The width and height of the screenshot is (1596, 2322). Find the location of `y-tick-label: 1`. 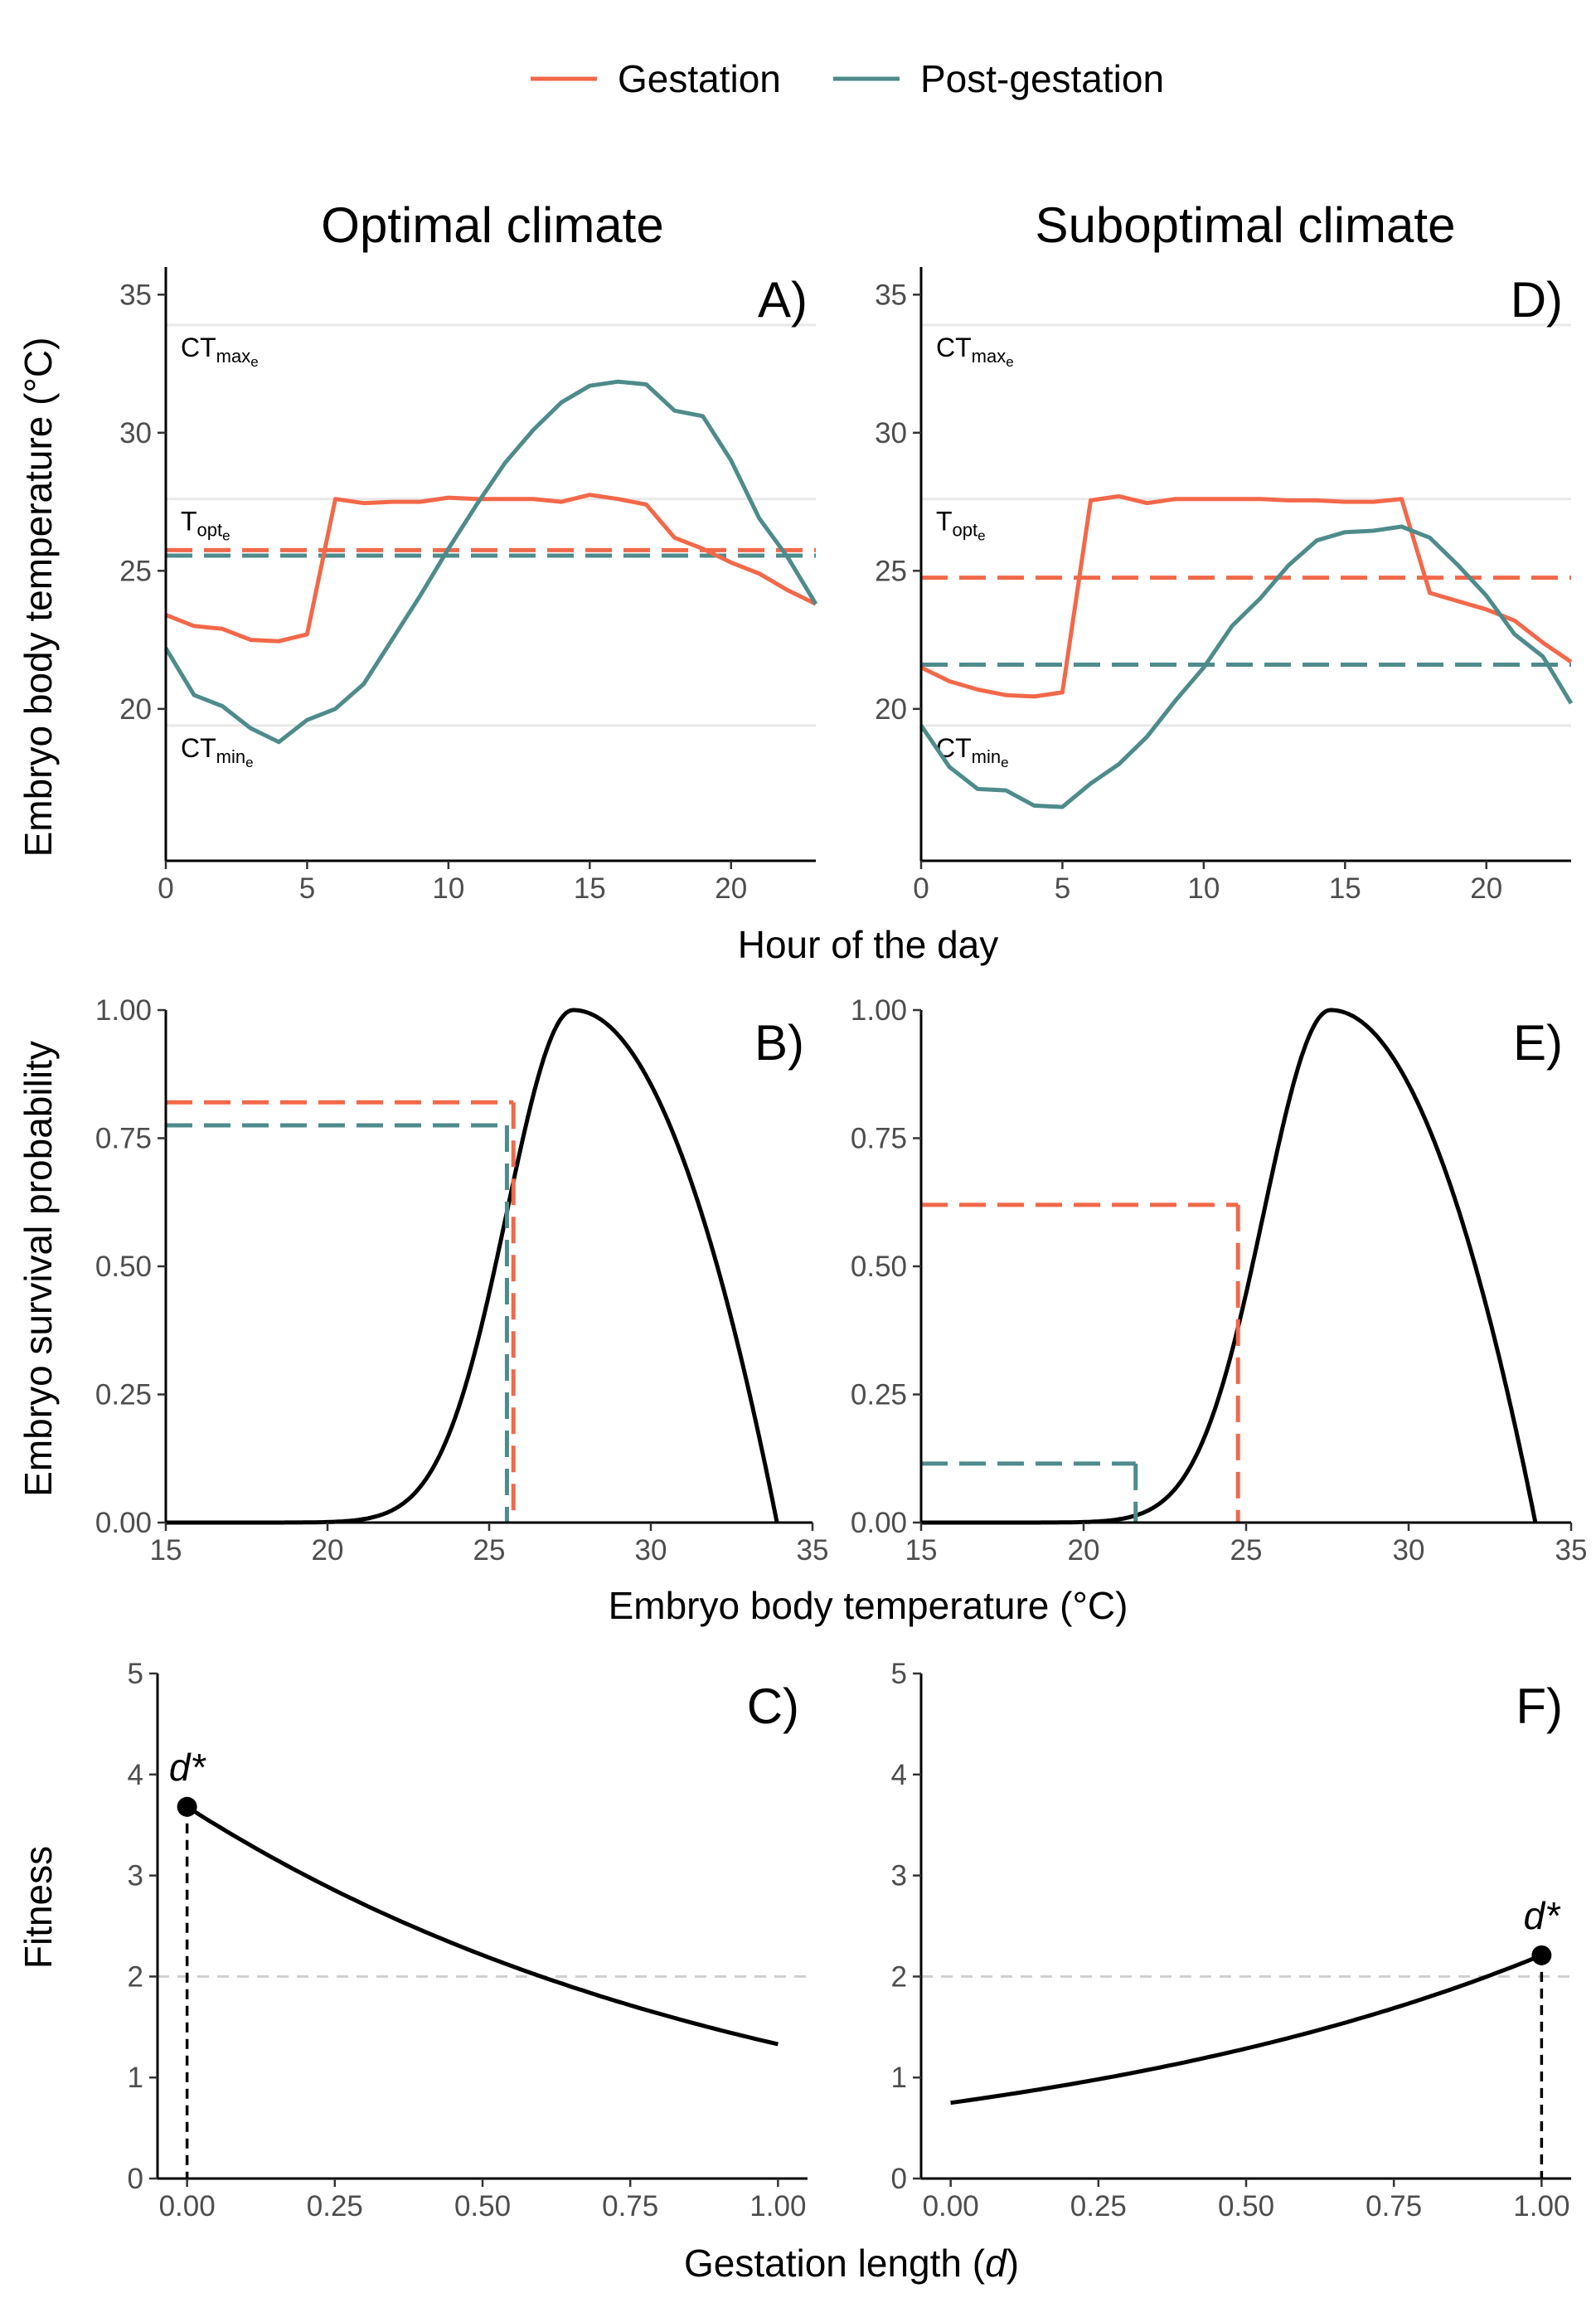

y-tick-label: 1 is located at coordinates (136, 2078).